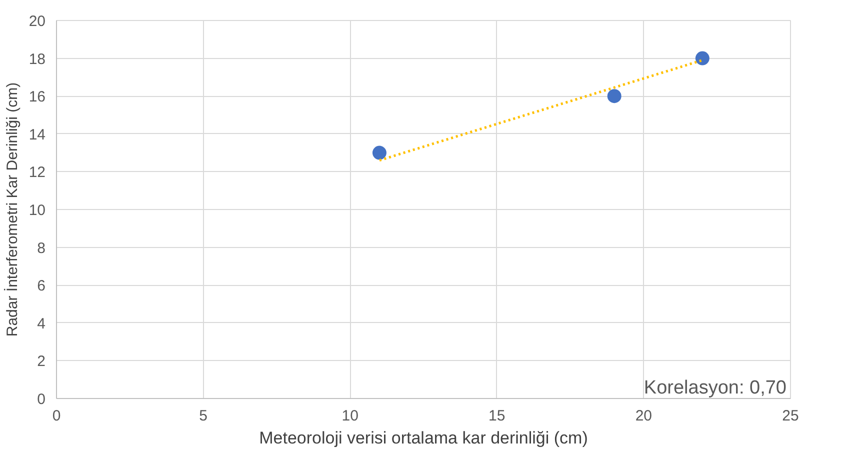  I want to click on x-tick-label: 20, so click(643, 416).